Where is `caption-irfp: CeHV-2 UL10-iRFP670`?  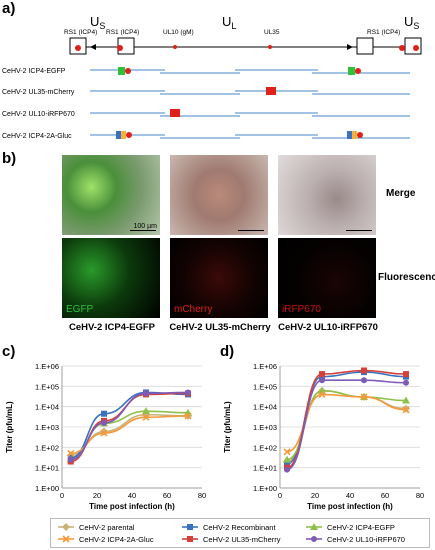
caption-irfp: CeHV-2 UL10-iRFP670 is located at coordinates (328, 327).